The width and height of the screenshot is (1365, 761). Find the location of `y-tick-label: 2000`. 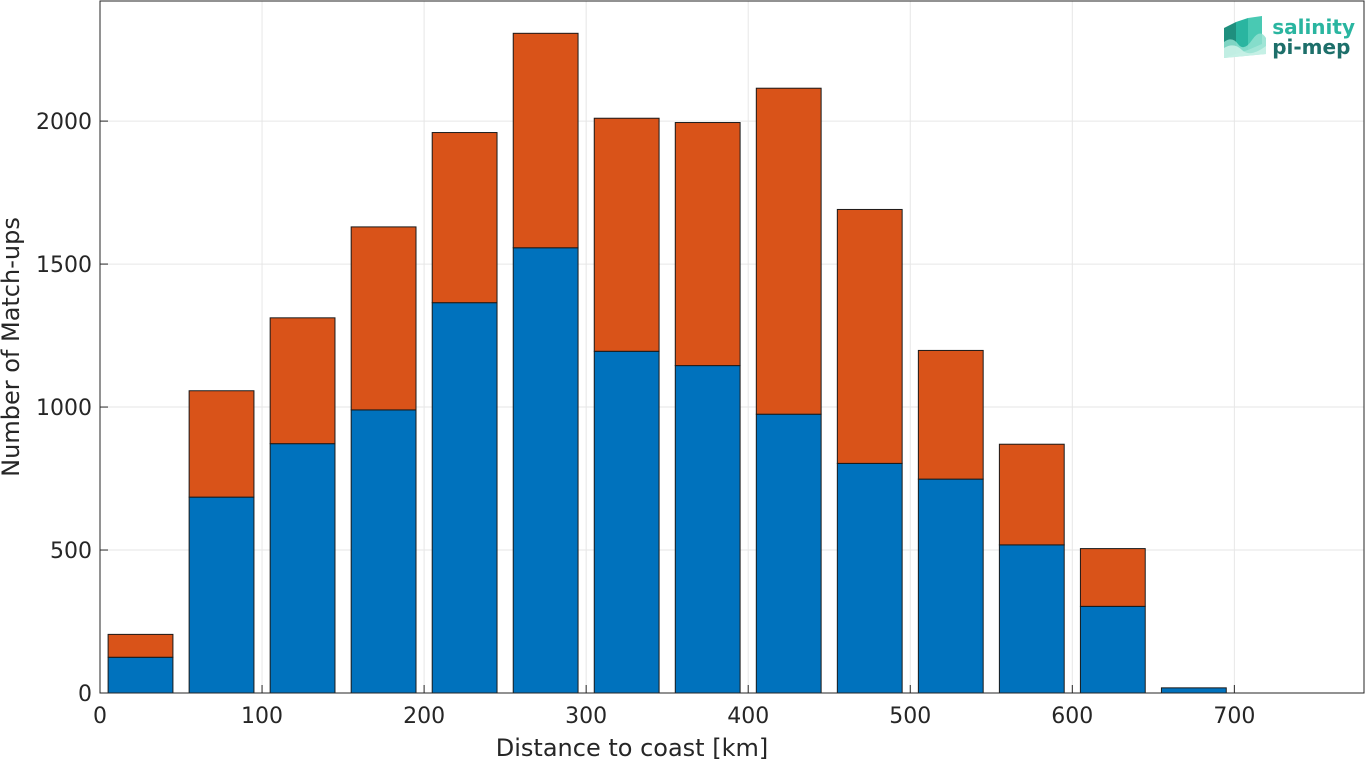

y-tick-label: 2000 is located at coordinates (64, 122).